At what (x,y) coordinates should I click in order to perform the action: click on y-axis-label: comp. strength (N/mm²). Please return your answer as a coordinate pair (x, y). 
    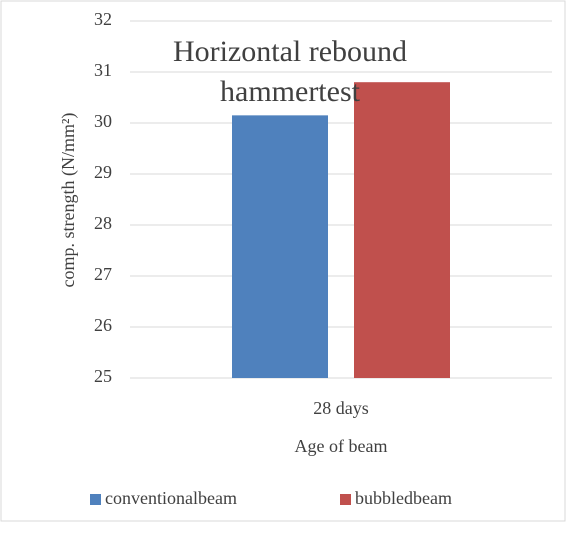
    Looking at the image, I should click on (68, 200).